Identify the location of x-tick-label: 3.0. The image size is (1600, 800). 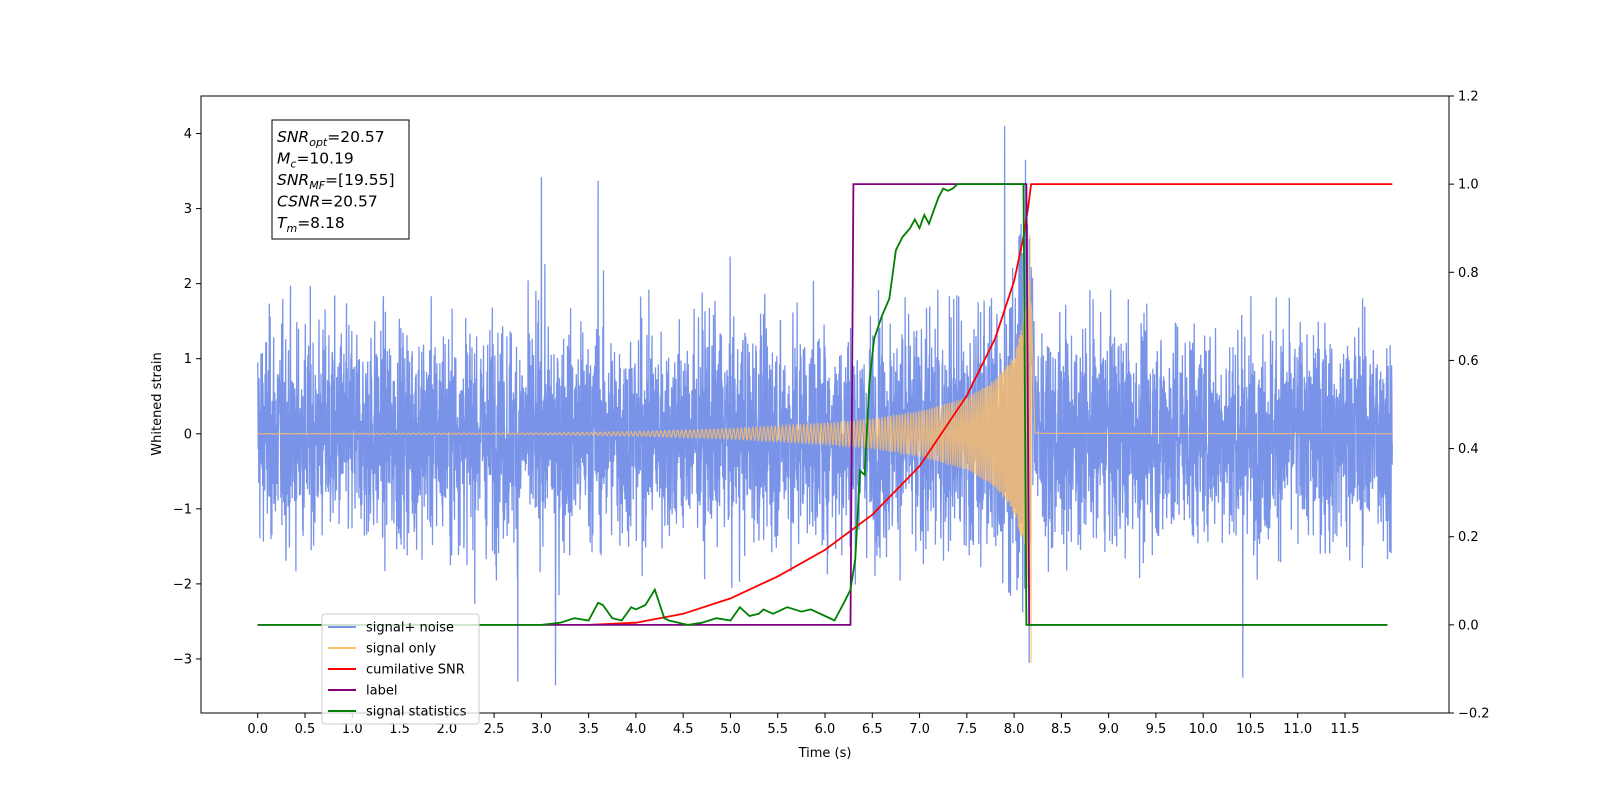
(541, 729).